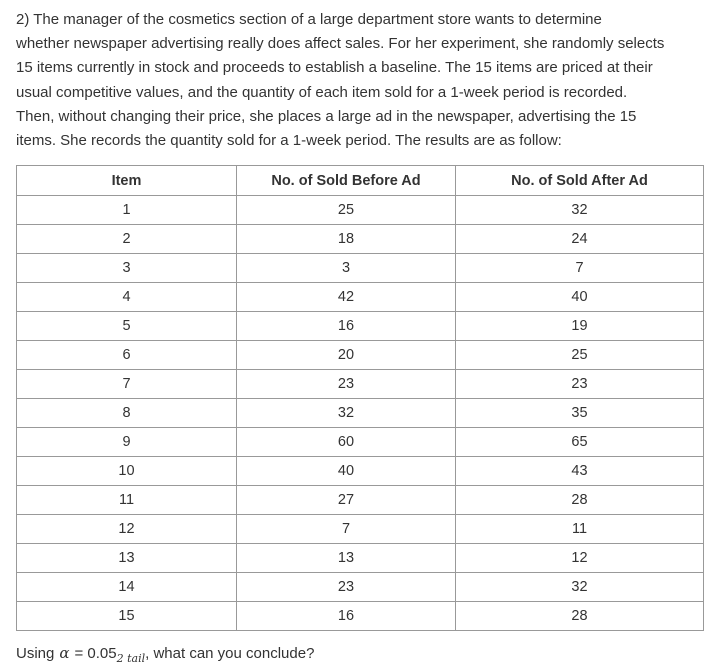 Image resolution: width=722 pixels, height=672 pixels. What do you see at coordinates (579, 180) in the screenshot?
I see `header-cell: No. of Sold After Ad` at bounding box center [579, 180].